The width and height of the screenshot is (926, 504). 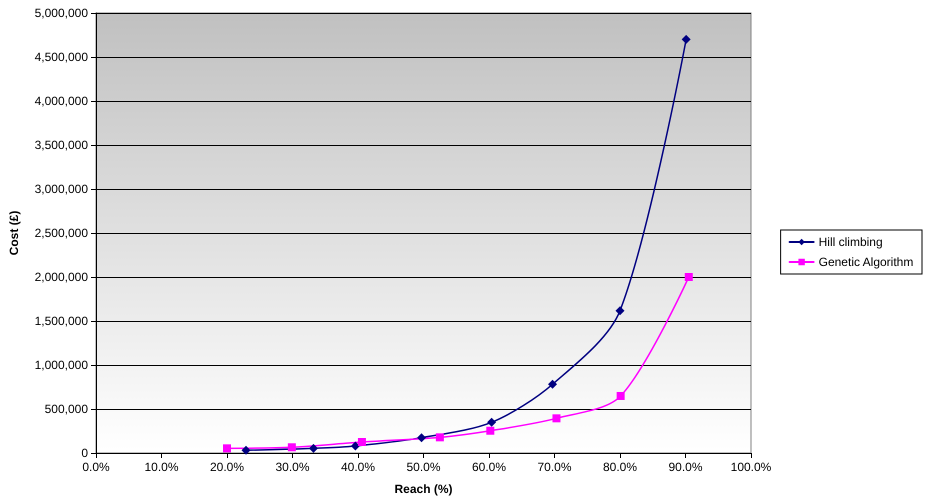 I want to click on x-axis-title: Reach (%), so click(x=423, y=489).